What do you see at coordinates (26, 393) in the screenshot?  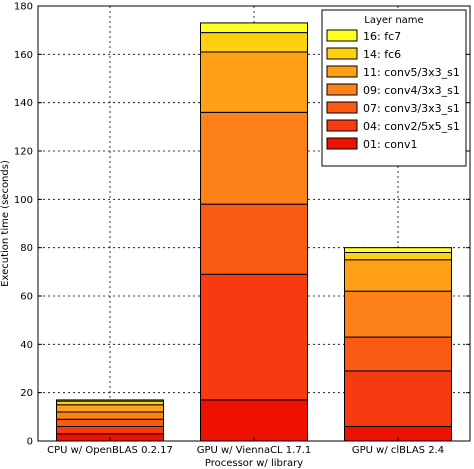 I see `y-tick-label: 20` at bounding box center [26, 393].